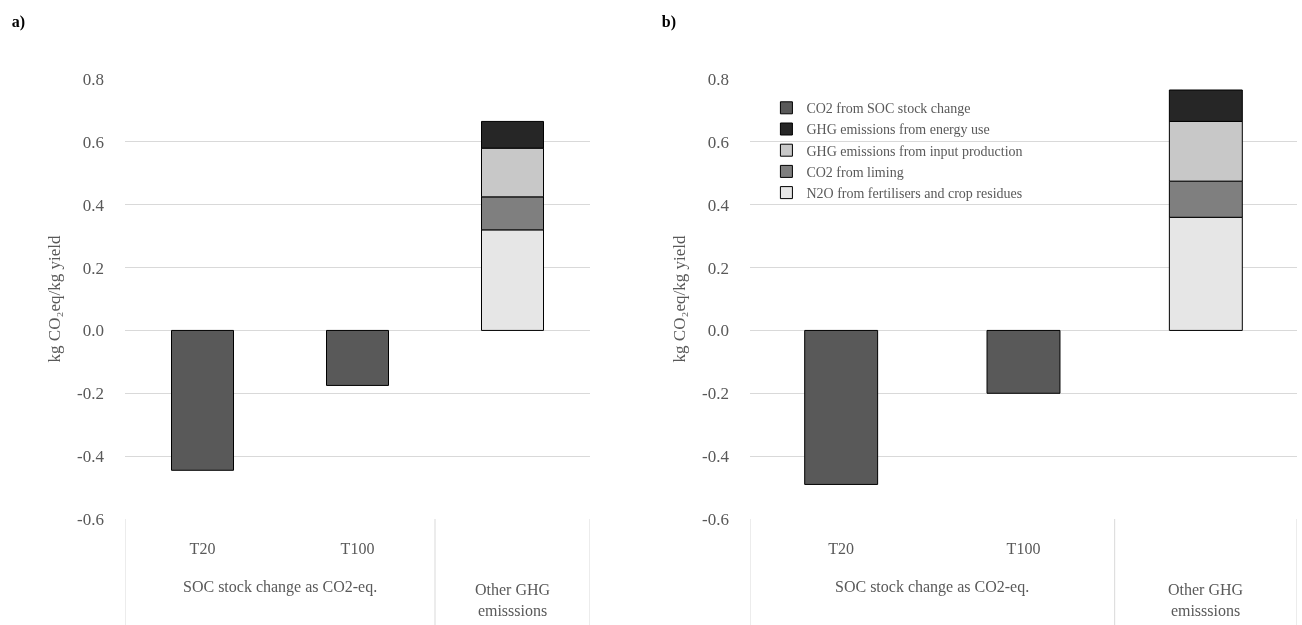 Image resolution: width=1302 pixels, height=625 pixels. I want to click on chart-title: a), so click(18, 21).